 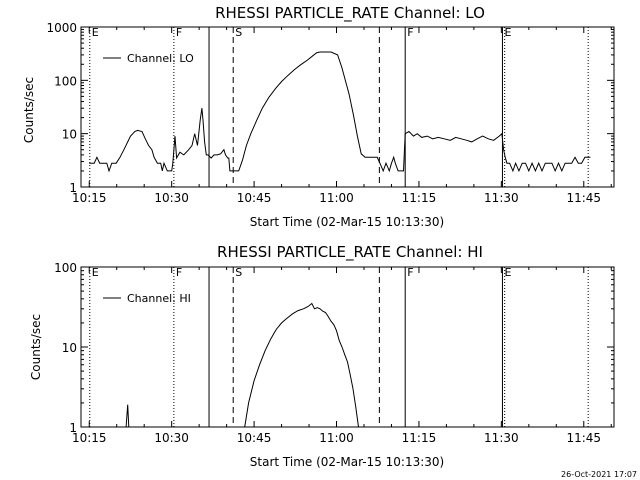 What do you see at coordinates (350, 13) in the screenshot?
I see `chart-title: RHESSI PARTICLE_RATE Channel: LO` at bounding box center [350, 13].